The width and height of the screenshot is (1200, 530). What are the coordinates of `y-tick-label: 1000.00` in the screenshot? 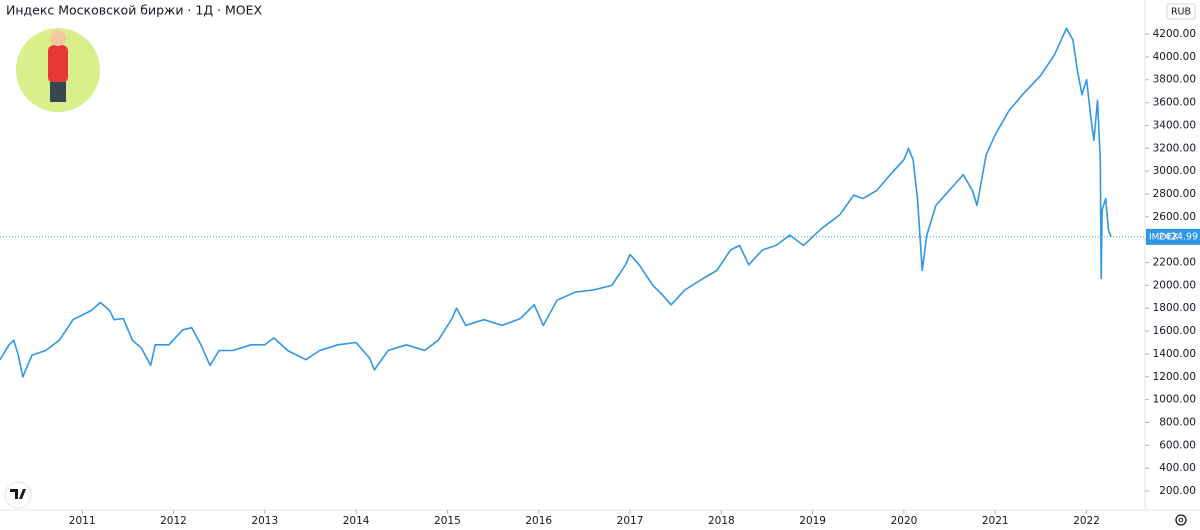 It's located at (1174, 400).